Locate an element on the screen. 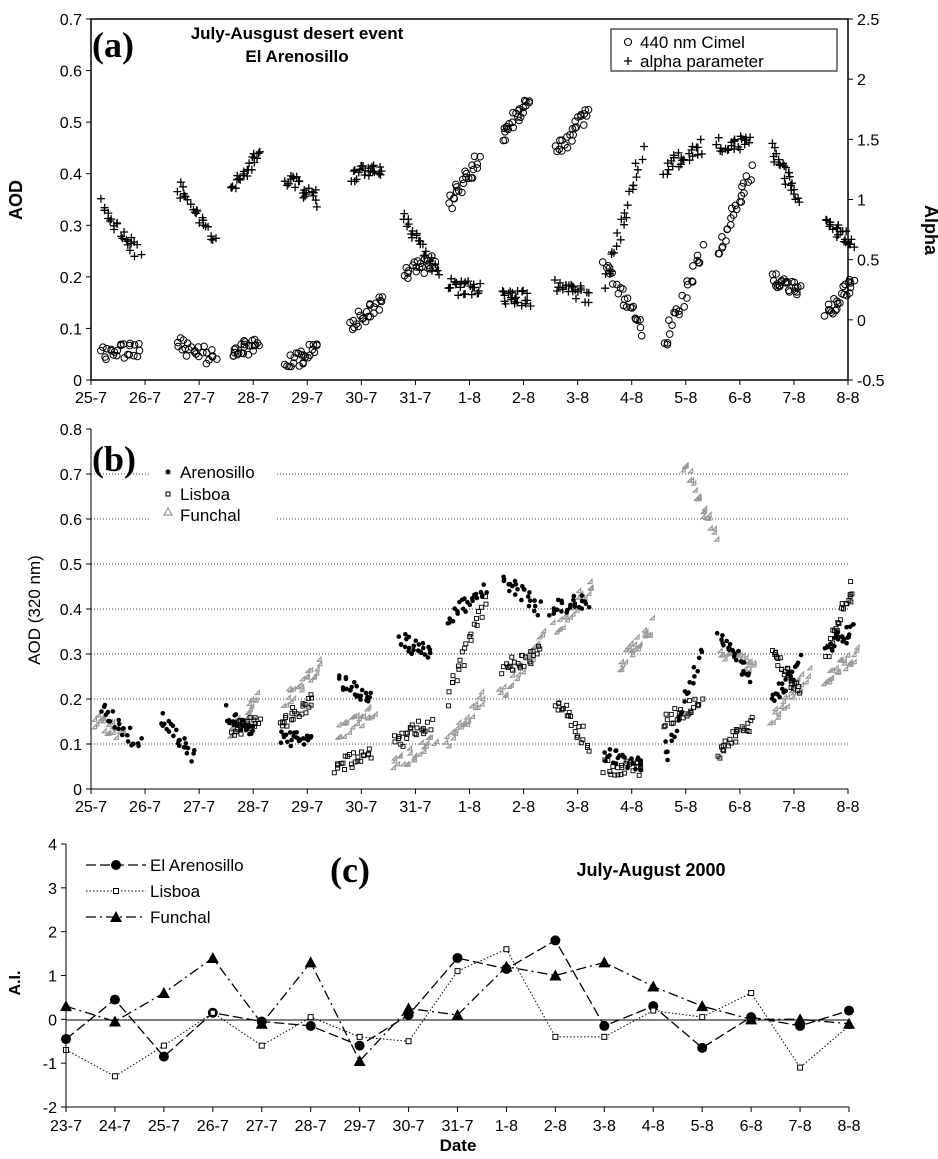 The image size is (938, 1159). panel-b-y-tick-label: 0.8 is located at coordinates (71, 430).